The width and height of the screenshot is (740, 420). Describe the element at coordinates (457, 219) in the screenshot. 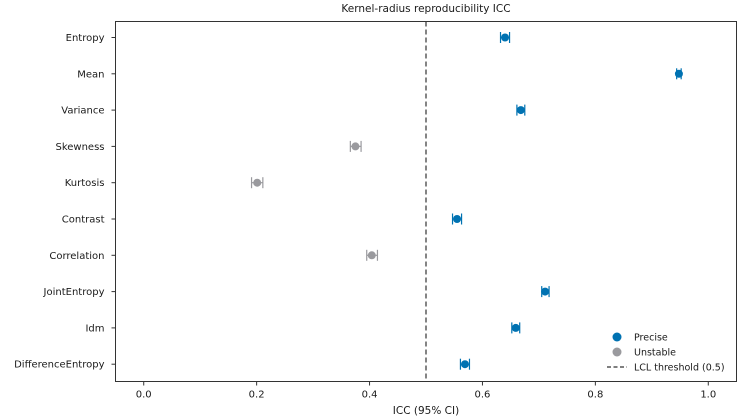

I see `icc-point-contrast` at that location.